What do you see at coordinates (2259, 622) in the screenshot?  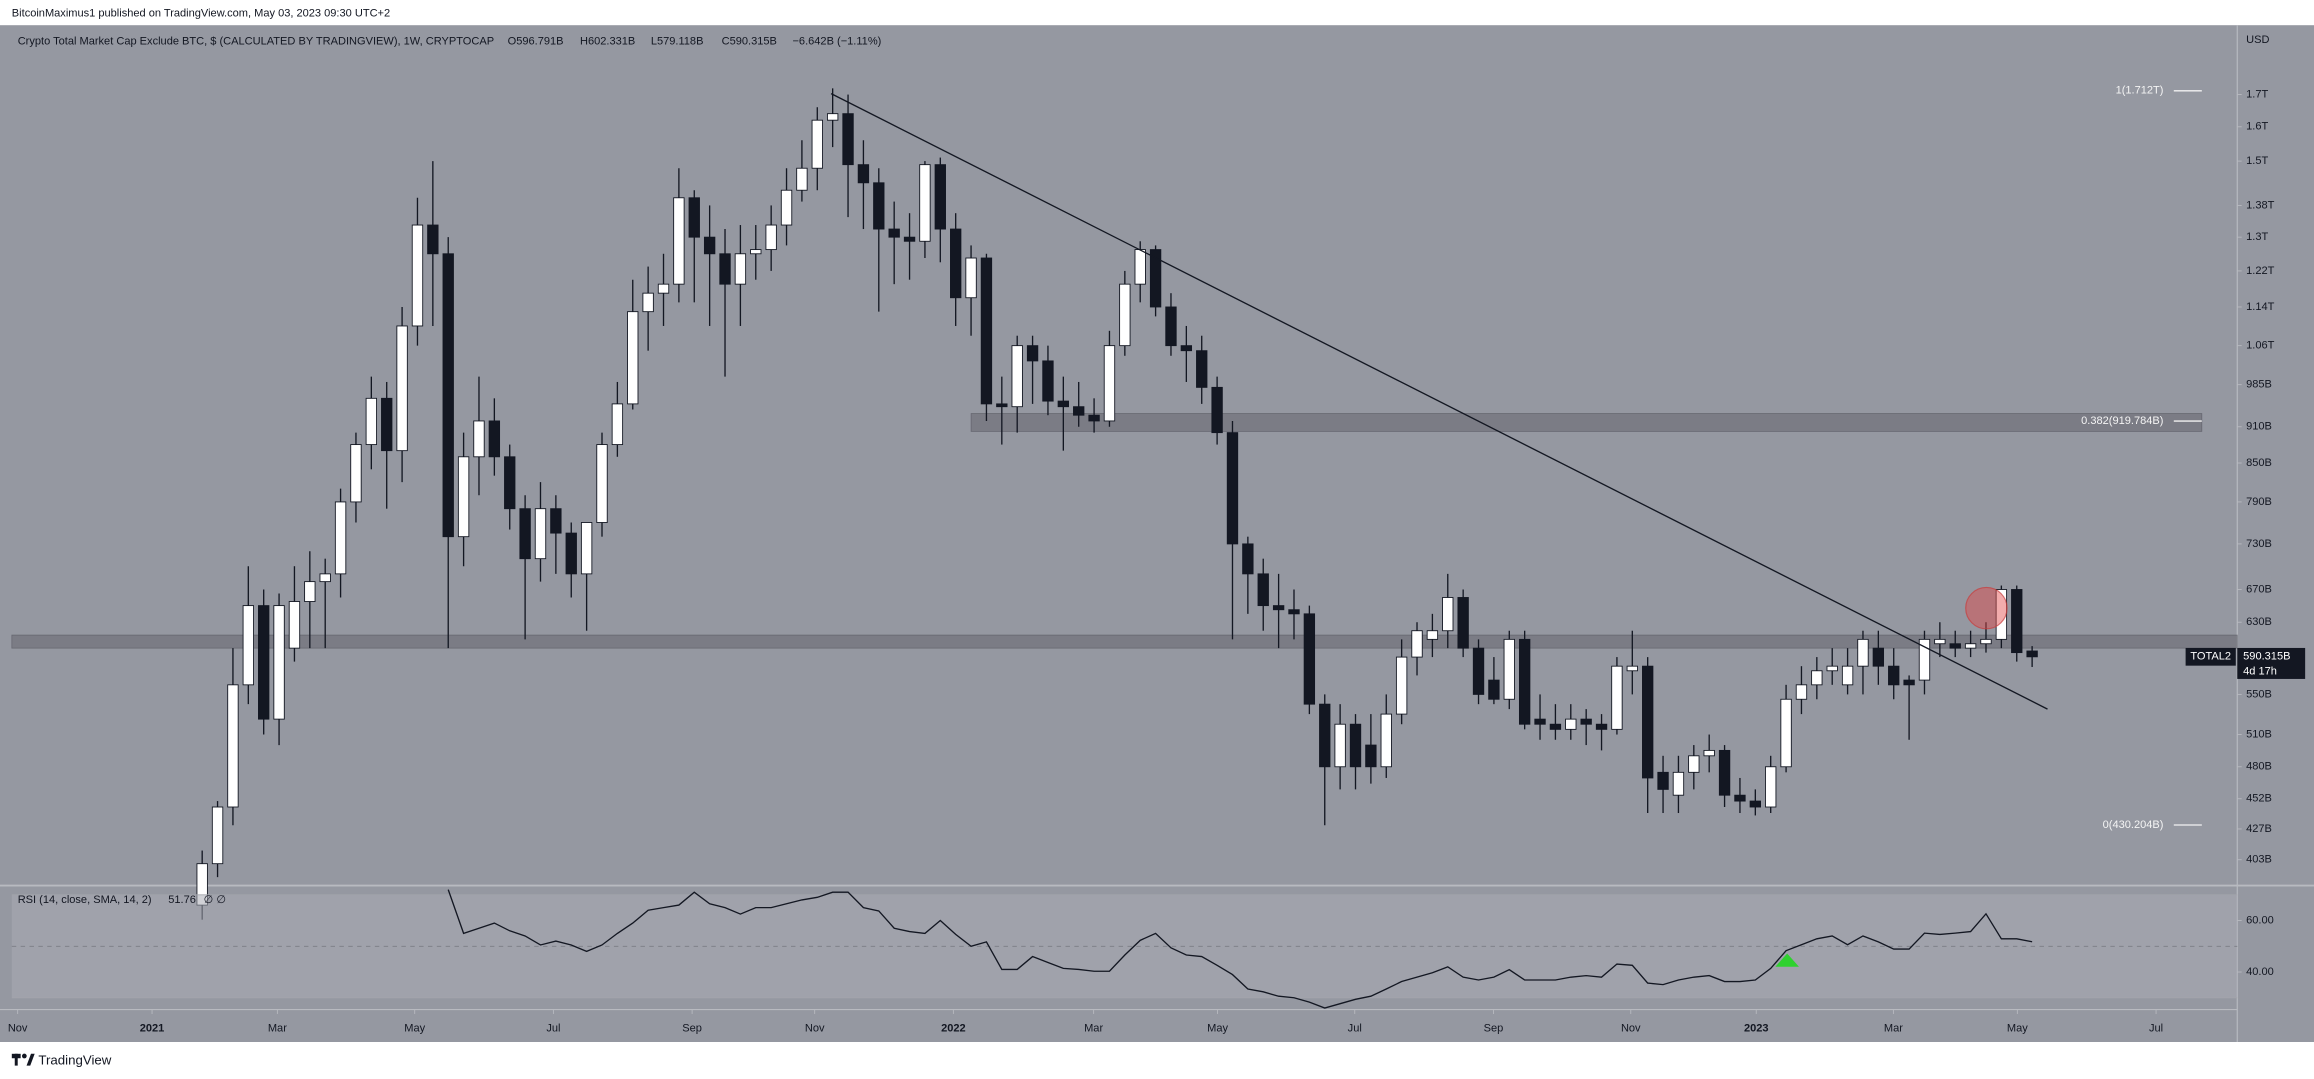 I see `y-tick-label: 630B` at bounding box center [2259, 622].